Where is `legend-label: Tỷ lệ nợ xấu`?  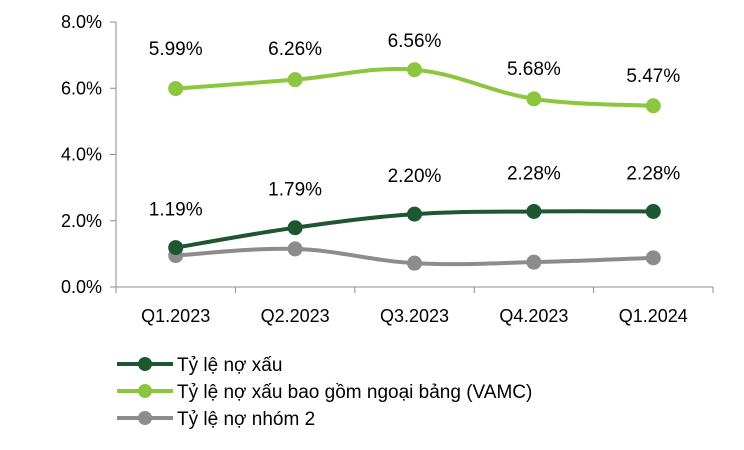
legend-label: Tỷ lệ nợ xấu is located at coordinates (229, 365).